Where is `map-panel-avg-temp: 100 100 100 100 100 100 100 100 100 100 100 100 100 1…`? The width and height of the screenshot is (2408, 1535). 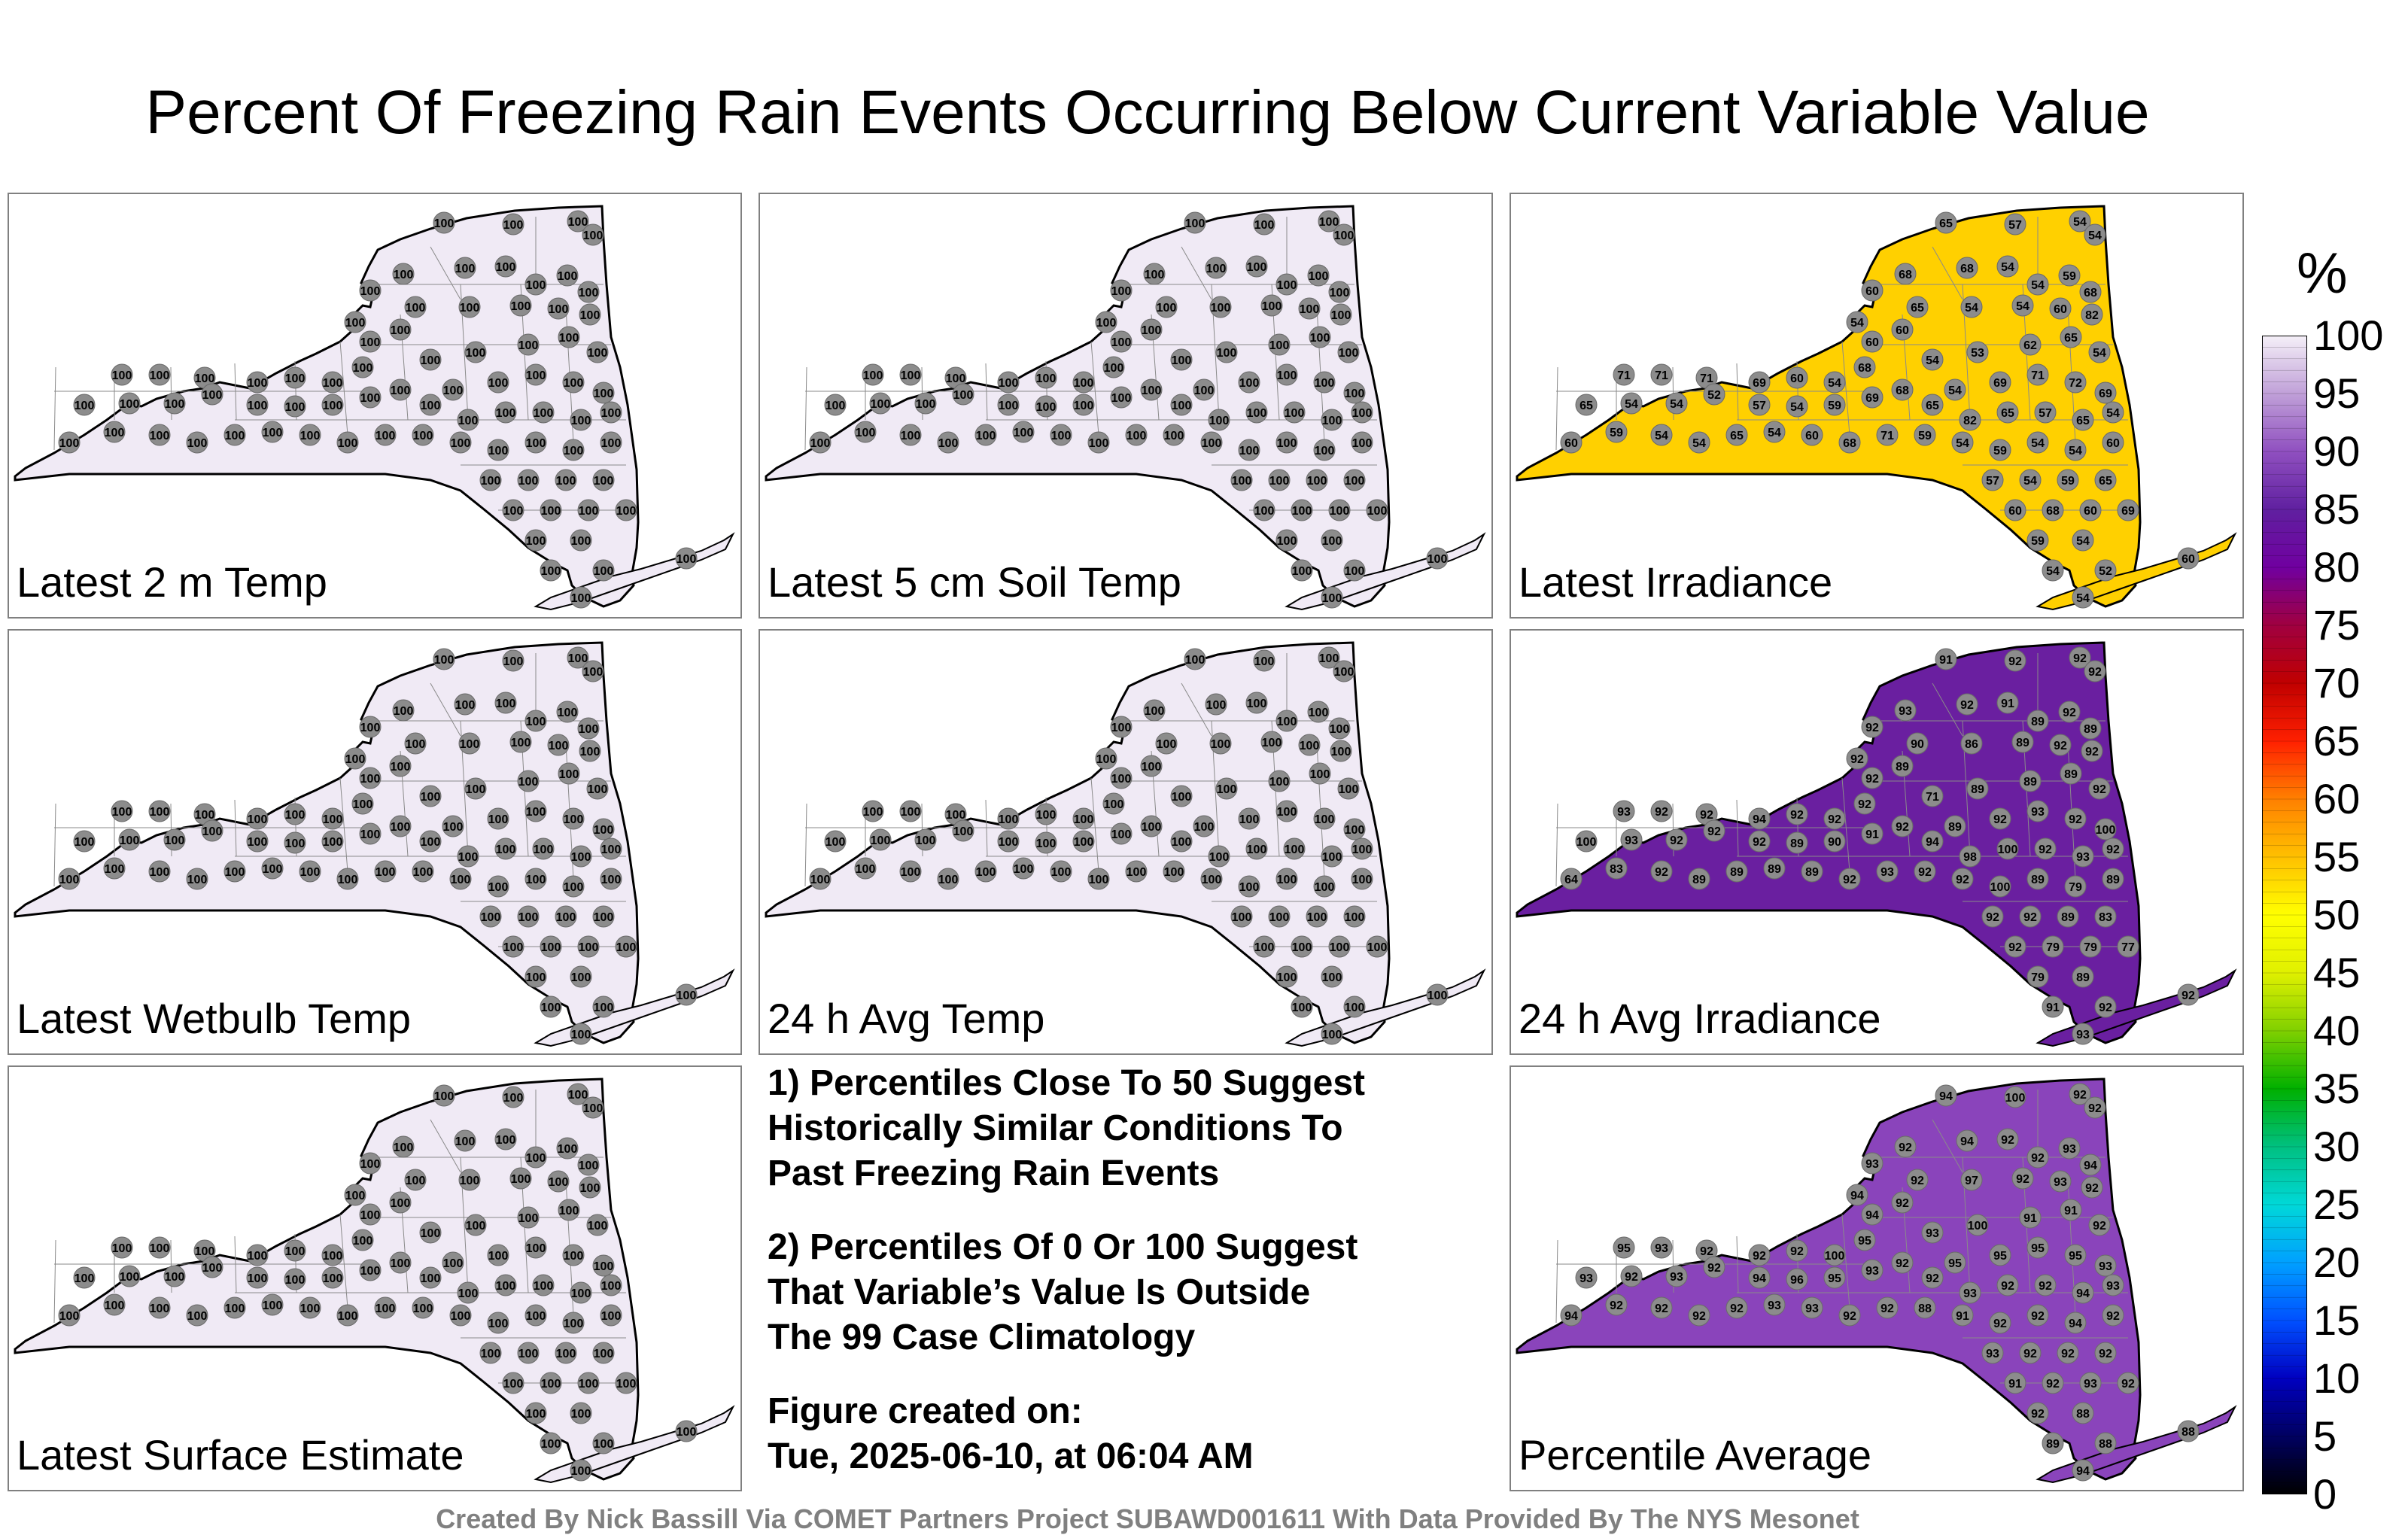
map-panel-avg-temp: 100 100 100 100 100 100 100 100 100 100 100 100 100 1… is located at coordinates (1126, 842).